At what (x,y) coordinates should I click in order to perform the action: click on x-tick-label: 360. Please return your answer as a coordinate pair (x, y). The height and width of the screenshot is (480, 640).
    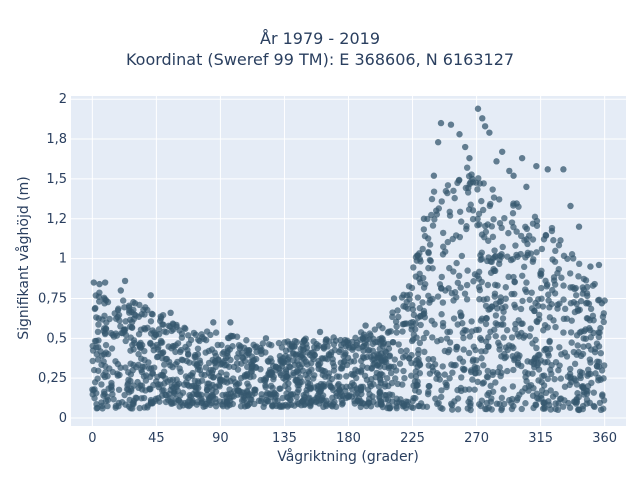
    Looking at the image, I should click on (604, 438).